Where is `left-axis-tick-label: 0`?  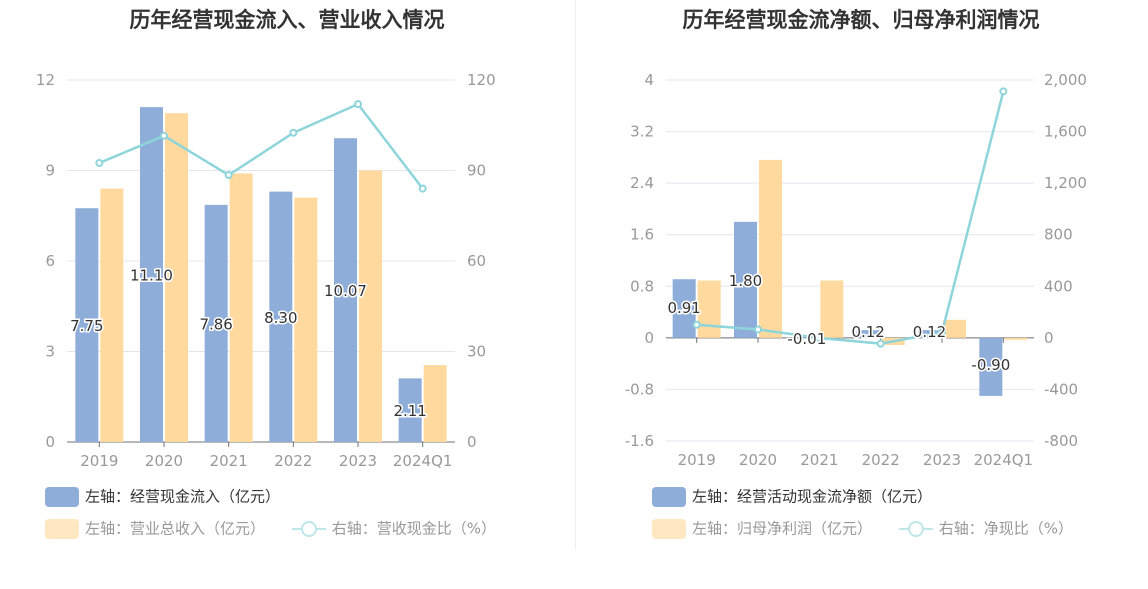 left-axis-tick-label: 0 is located at coordinates (50, 442).